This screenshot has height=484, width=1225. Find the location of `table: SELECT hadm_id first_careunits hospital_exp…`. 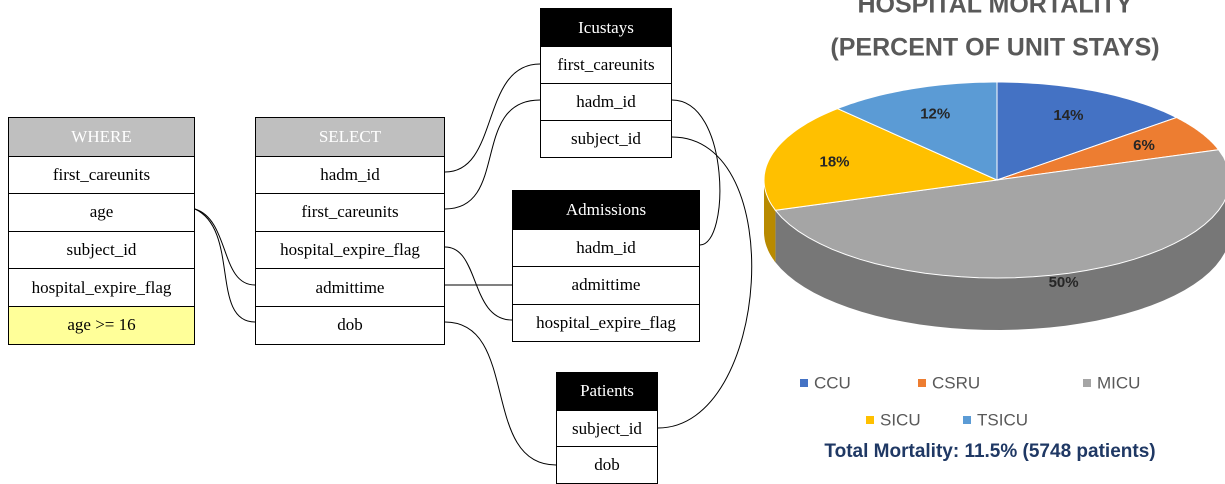

table: SELECT hadm_id first_careunits hospital_exp… is located at coordinates (350, 231).